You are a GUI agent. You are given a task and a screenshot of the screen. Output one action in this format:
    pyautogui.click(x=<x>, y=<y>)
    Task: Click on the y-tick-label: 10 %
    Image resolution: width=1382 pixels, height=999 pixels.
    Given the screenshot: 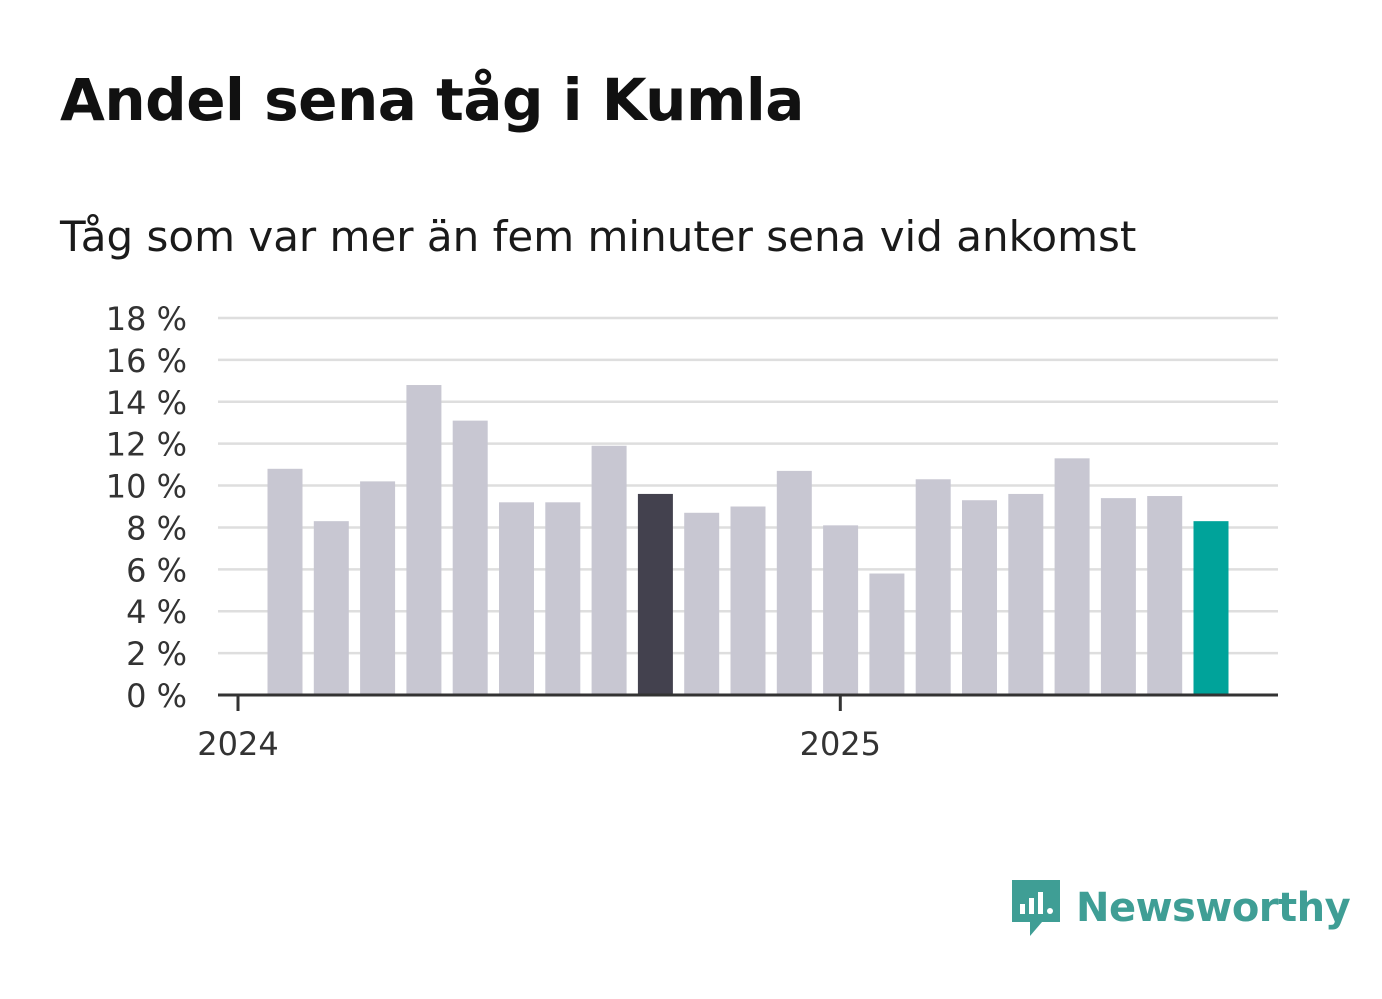 What is the action you would take?
    pyautogui.click(x=146, y=487)
    